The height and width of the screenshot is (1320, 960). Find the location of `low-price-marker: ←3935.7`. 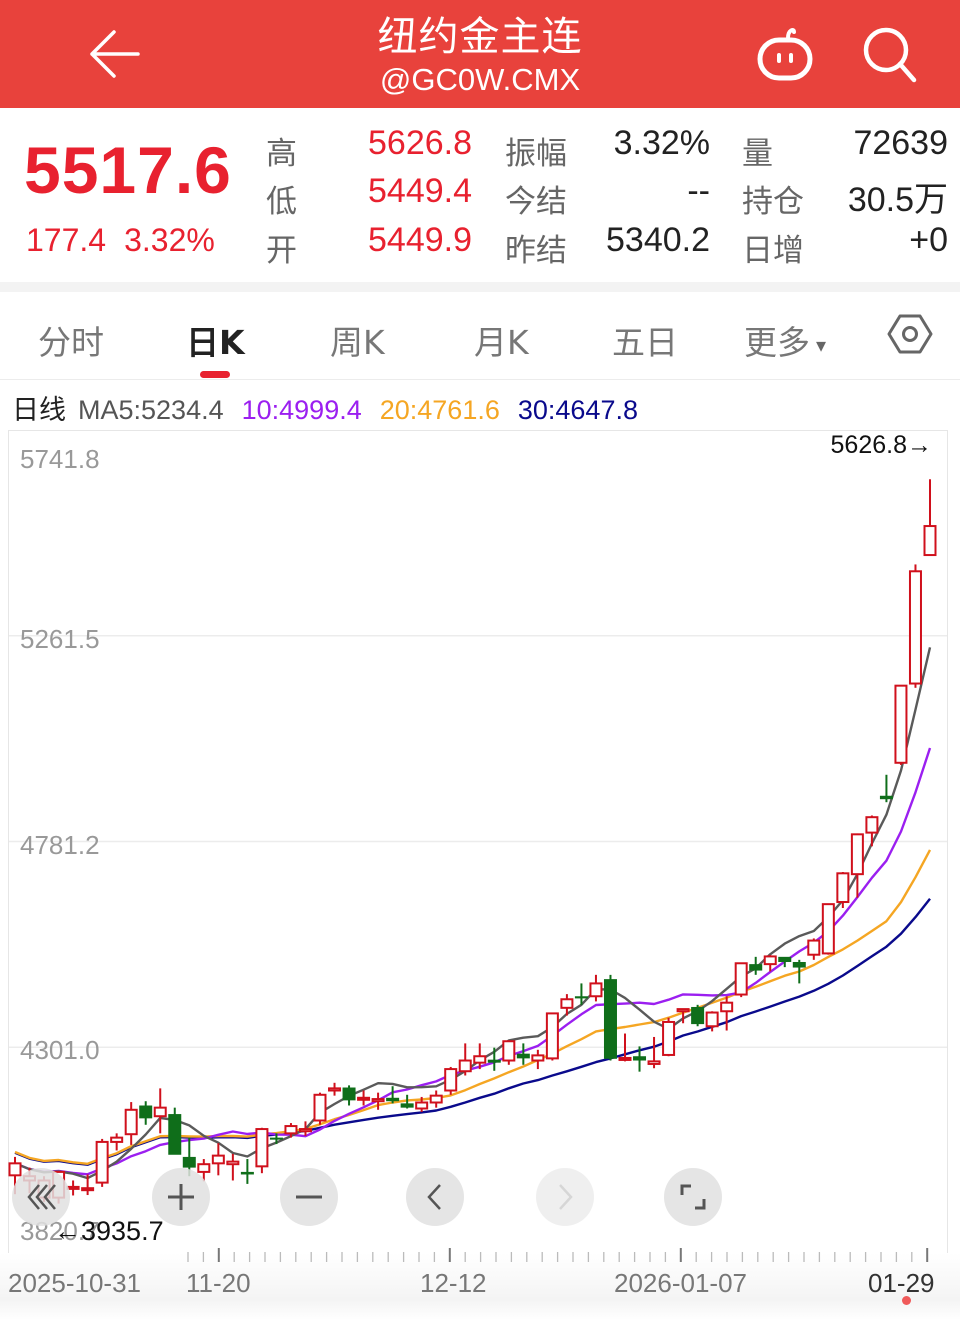

low-price-marker: ←3935.7 is located at coordinates (109, 1231).